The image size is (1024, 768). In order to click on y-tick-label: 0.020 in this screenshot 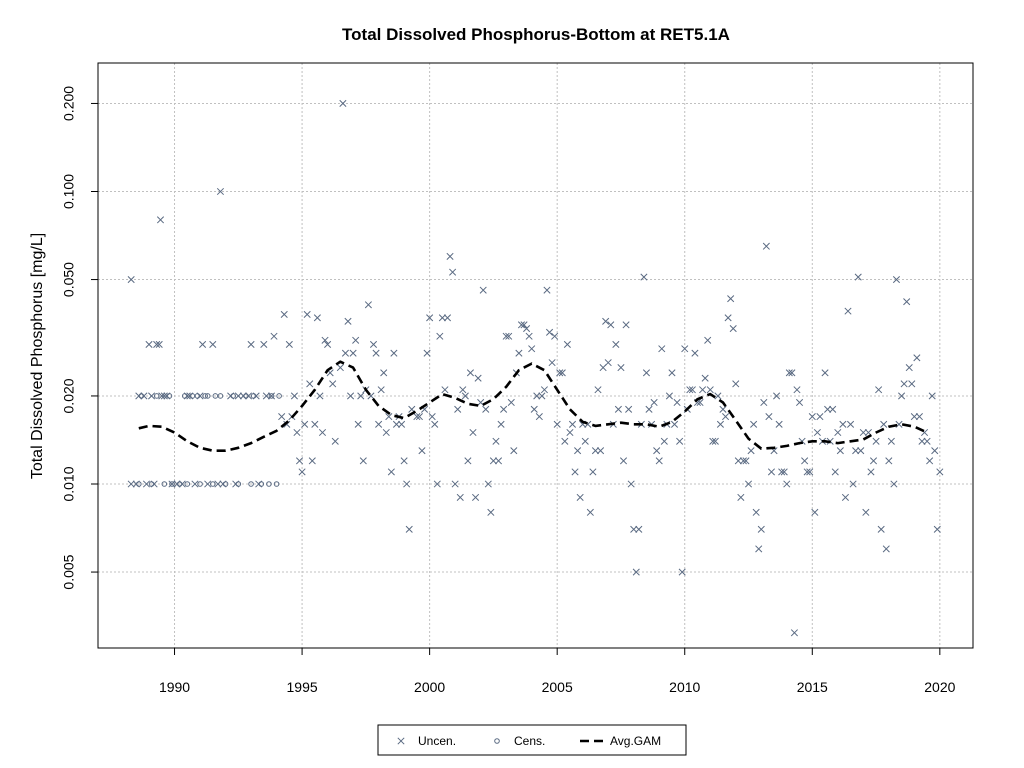, I will do `click(69, 395)`.